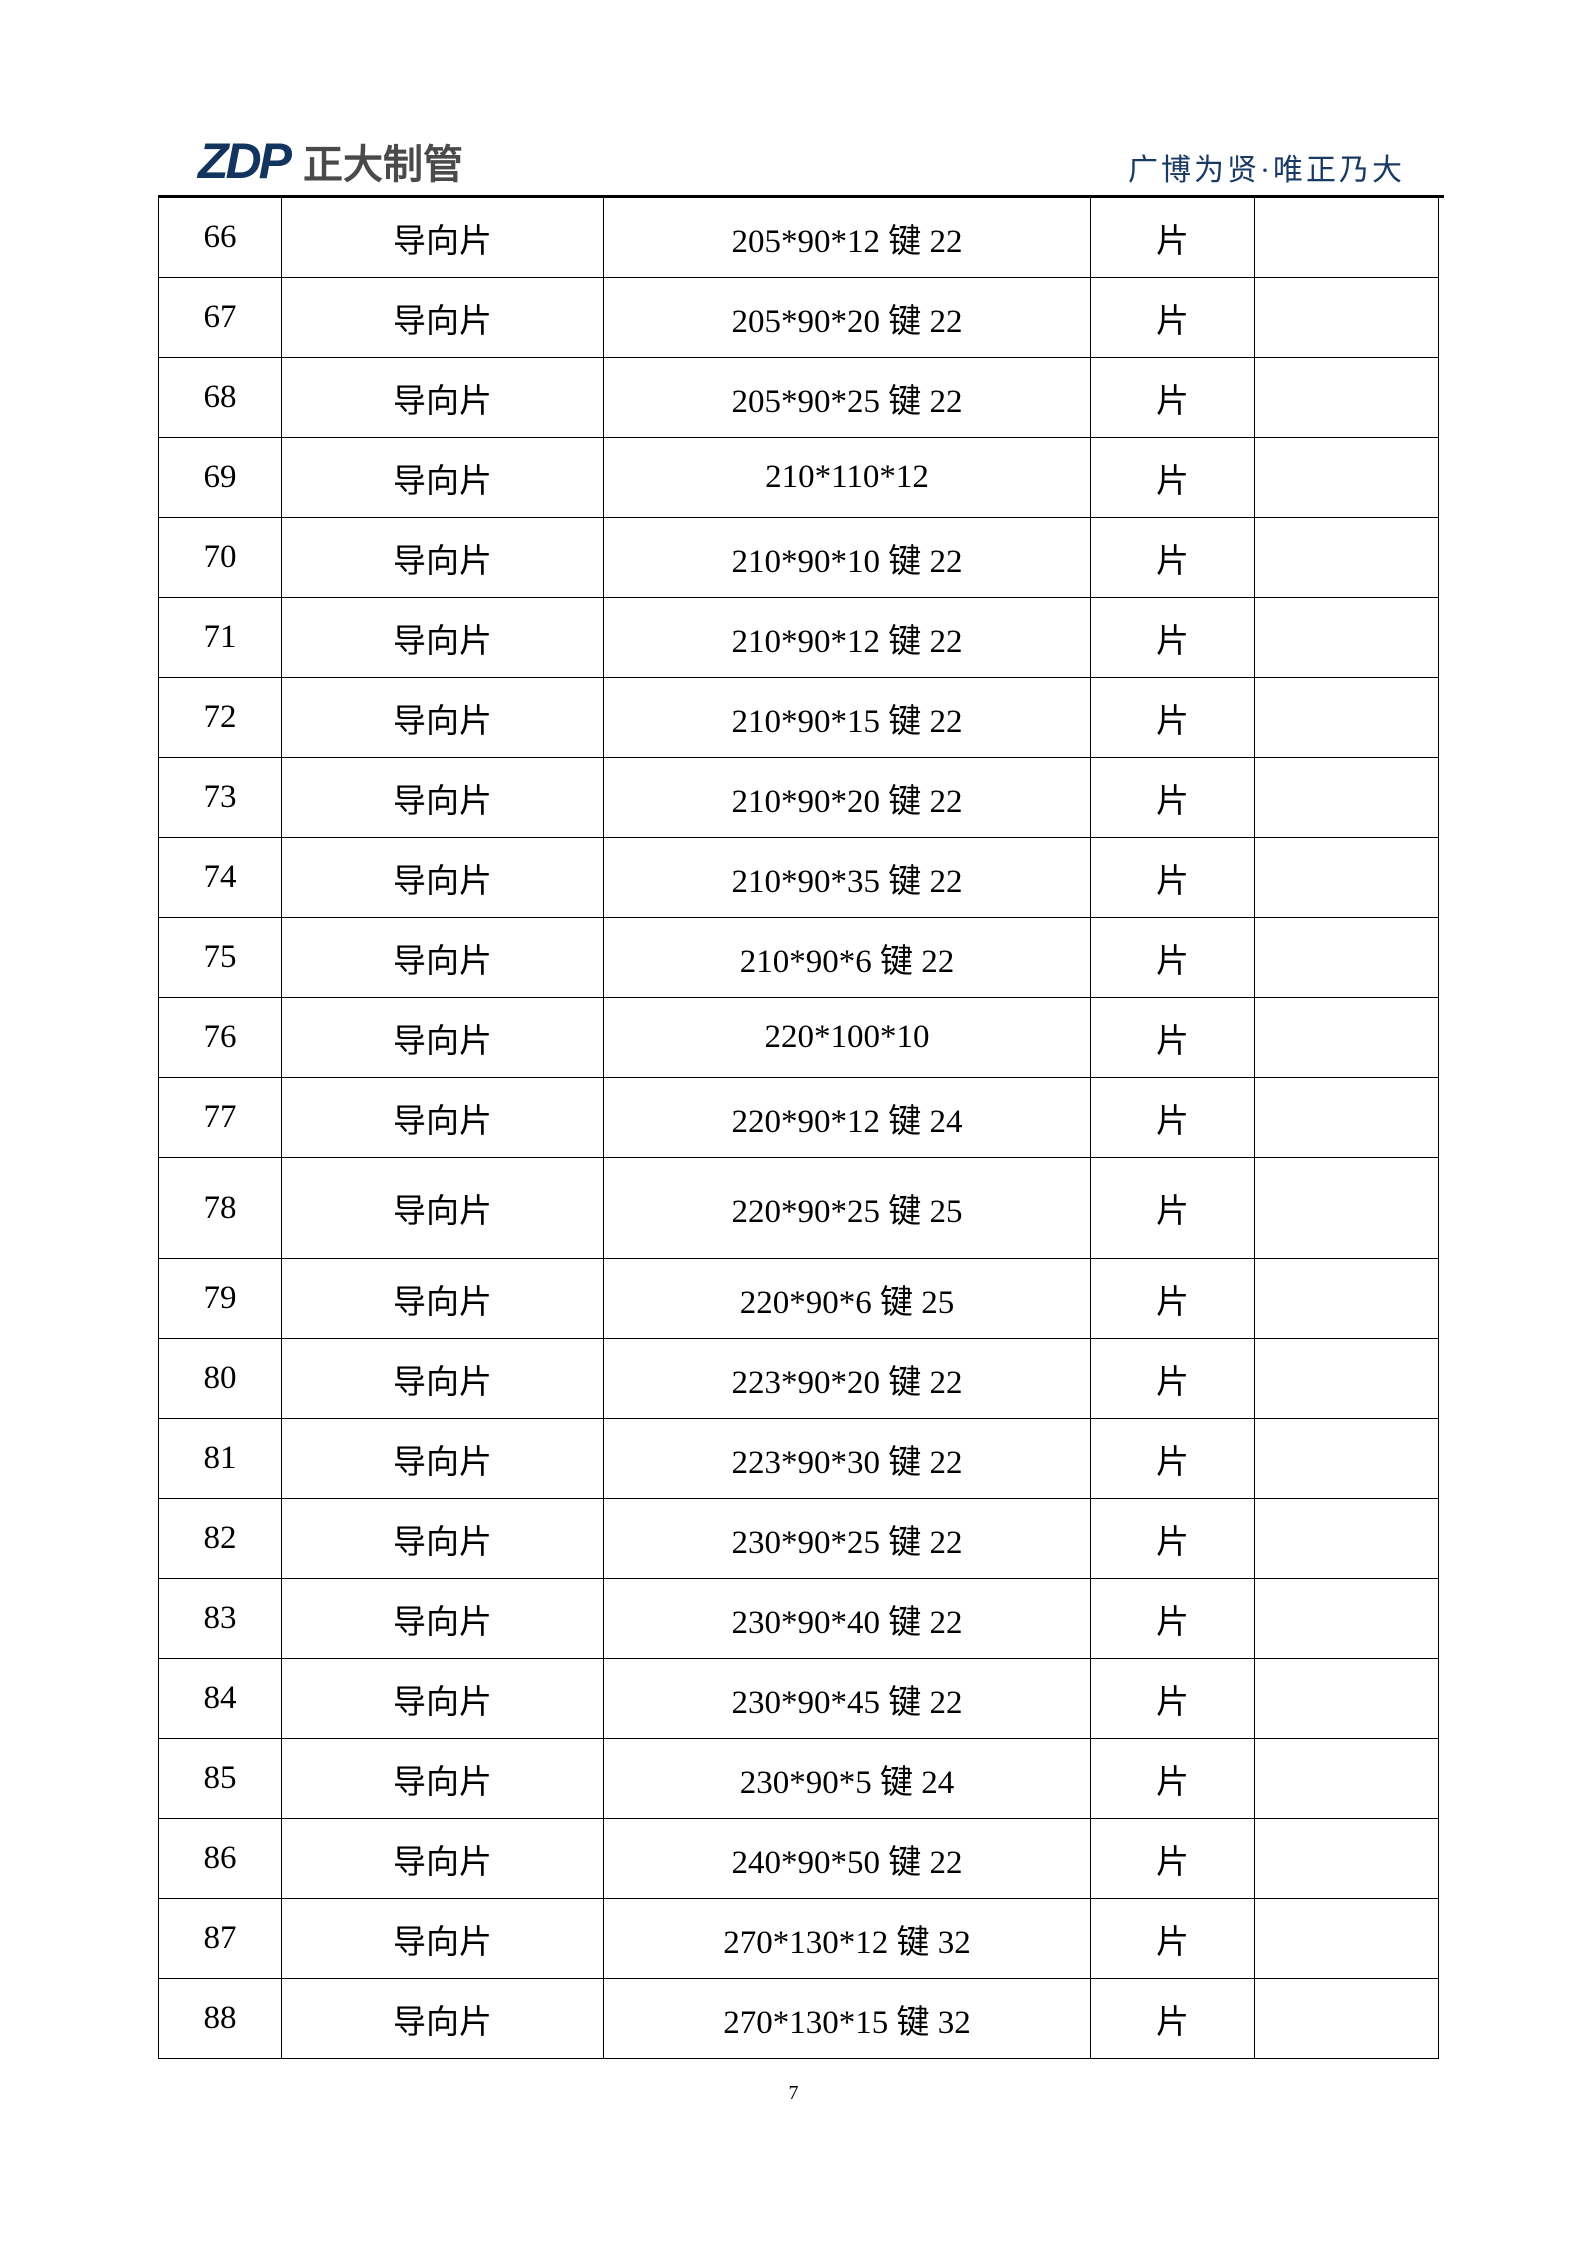  Describe the element at coordinates (847, 477) in the screenshot. I see `specification-cell: 210*110*12` at that location.